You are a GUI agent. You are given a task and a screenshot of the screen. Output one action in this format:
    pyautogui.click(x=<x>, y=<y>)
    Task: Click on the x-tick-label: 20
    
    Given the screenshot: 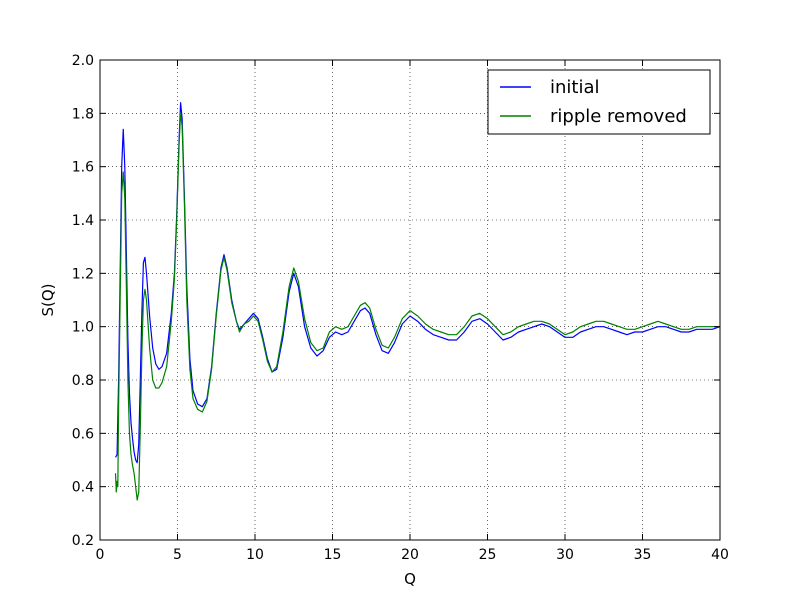 What is the action you would take?
    pyautogui.click(x=410, y=555)
    